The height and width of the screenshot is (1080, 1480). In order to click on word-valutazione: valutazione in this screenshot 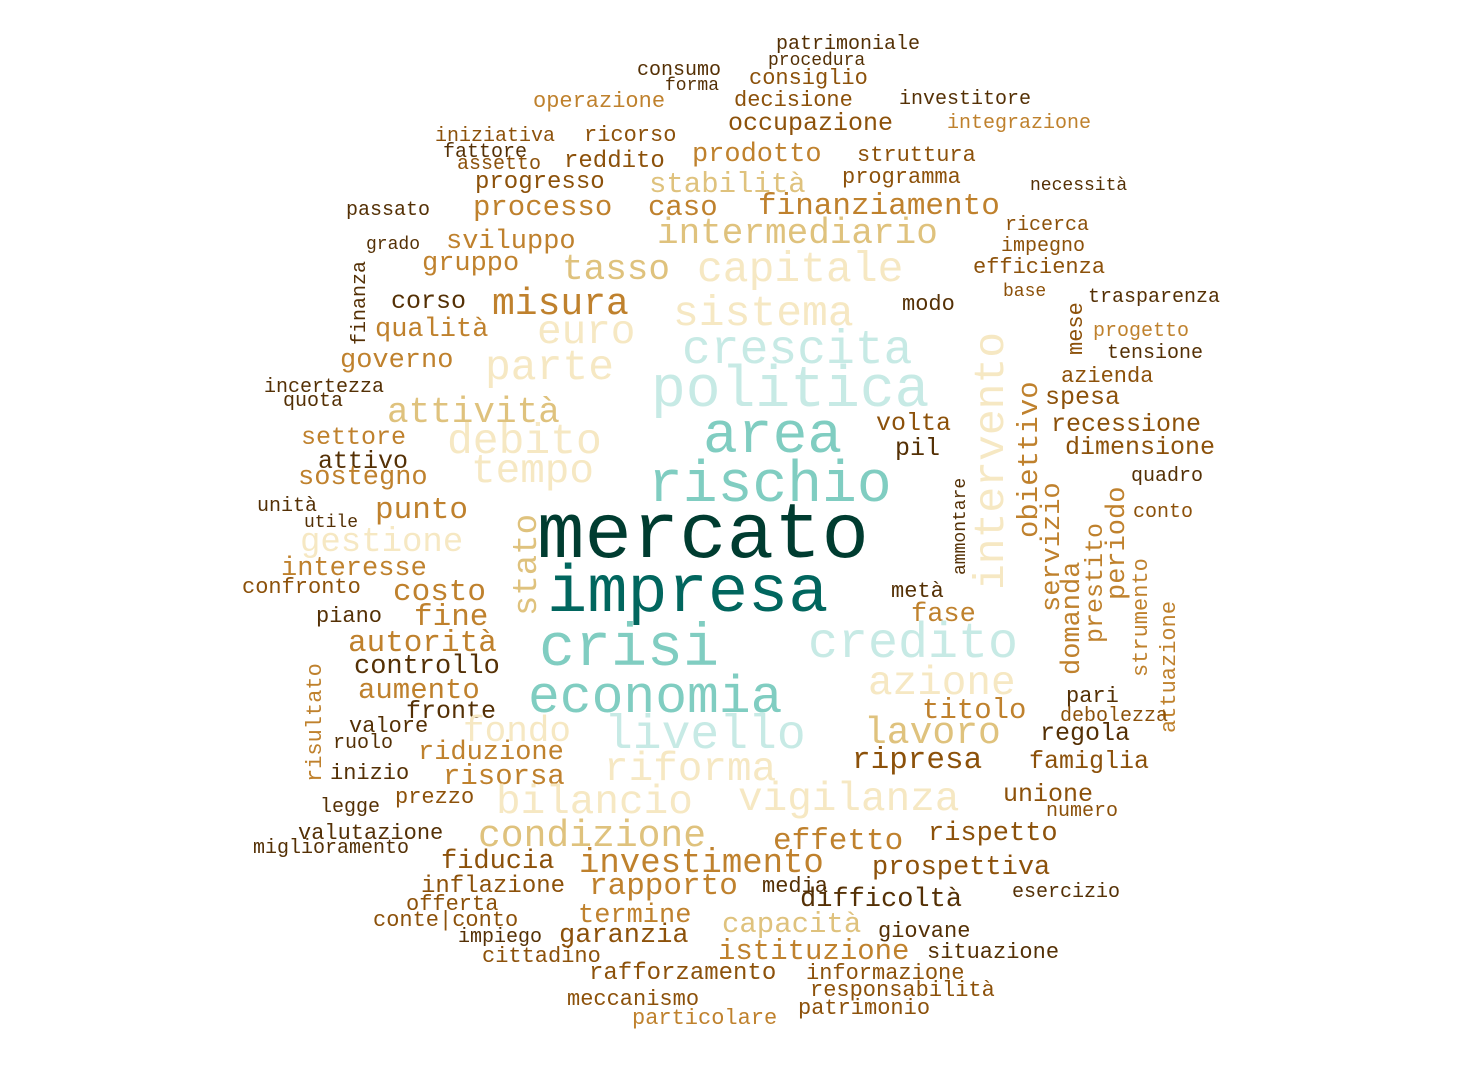, I will do `click(371, 833)`.